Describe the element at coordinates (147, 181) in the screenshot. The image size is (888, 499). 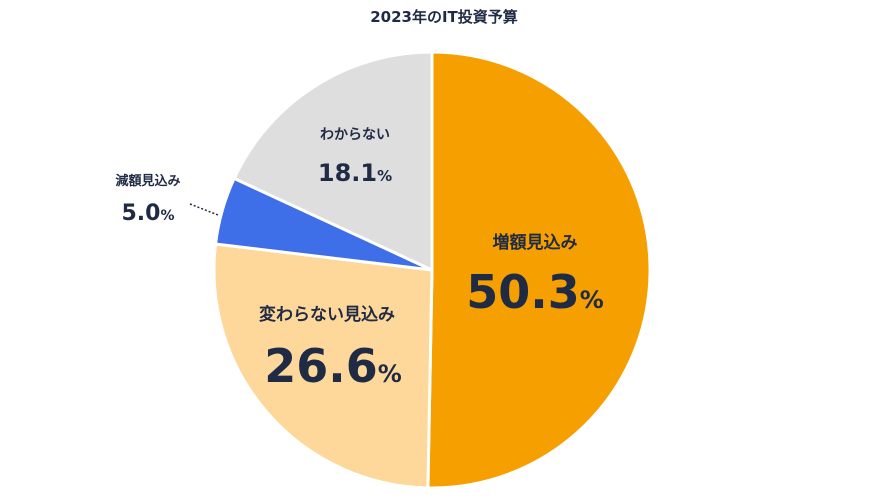
I see `slice-label-3: 減額見込み` at that location.